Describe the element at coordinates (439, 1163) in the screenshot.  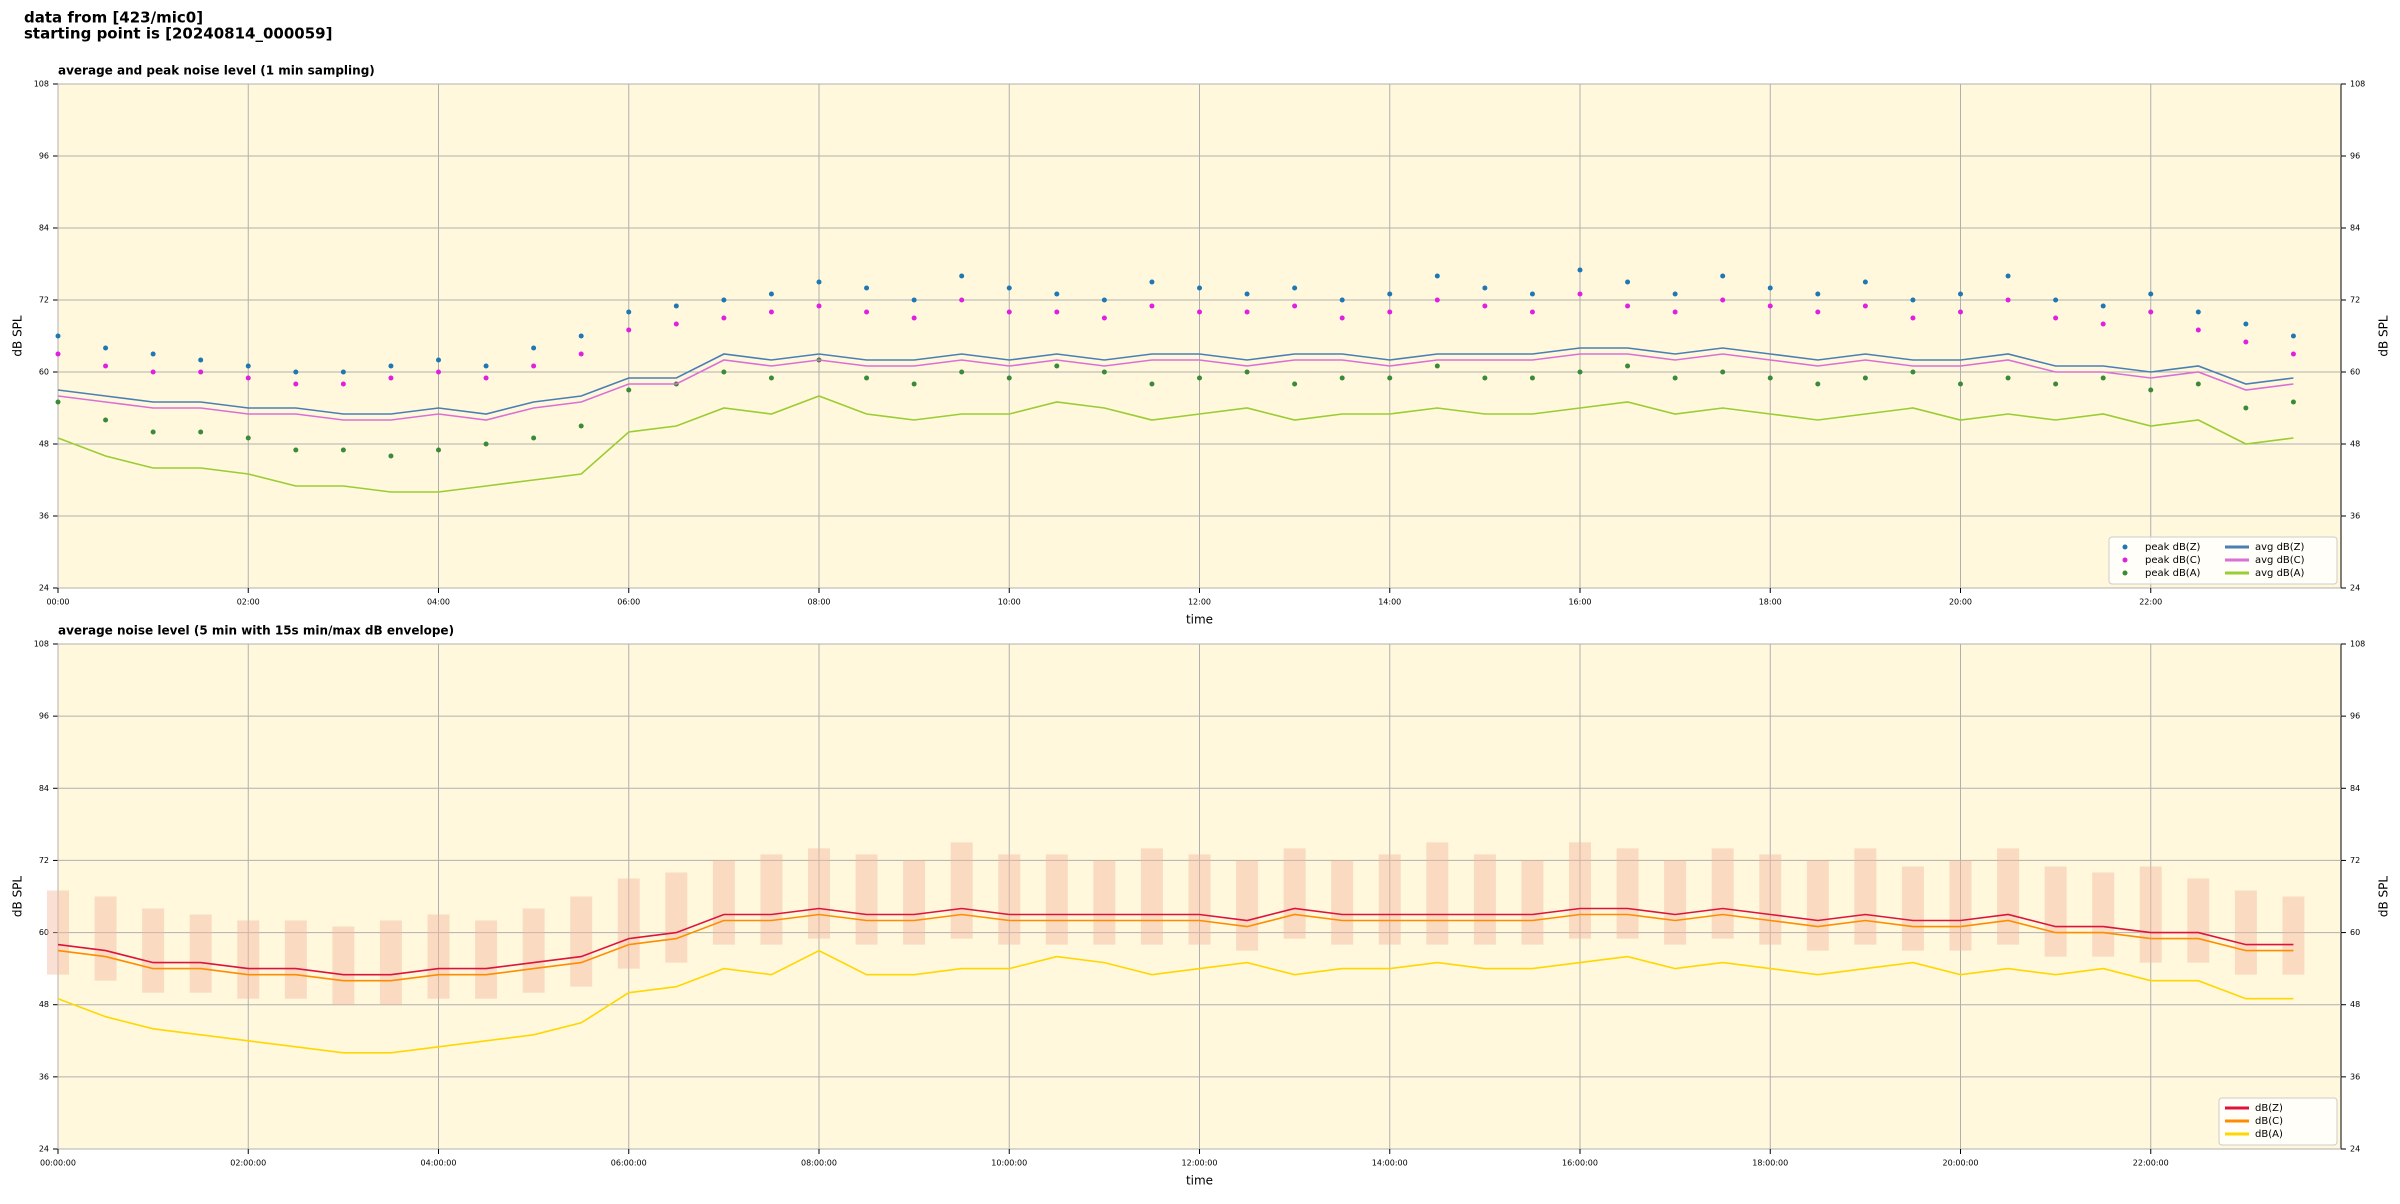
I see `x-tick-label: 04:00:00` at that location.